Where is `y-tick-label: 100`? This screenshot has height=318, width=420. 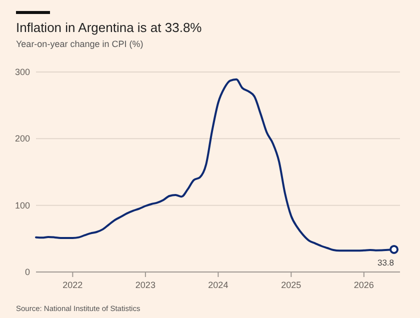 y-tick-label: 100 is located at coordinates (22, 205).